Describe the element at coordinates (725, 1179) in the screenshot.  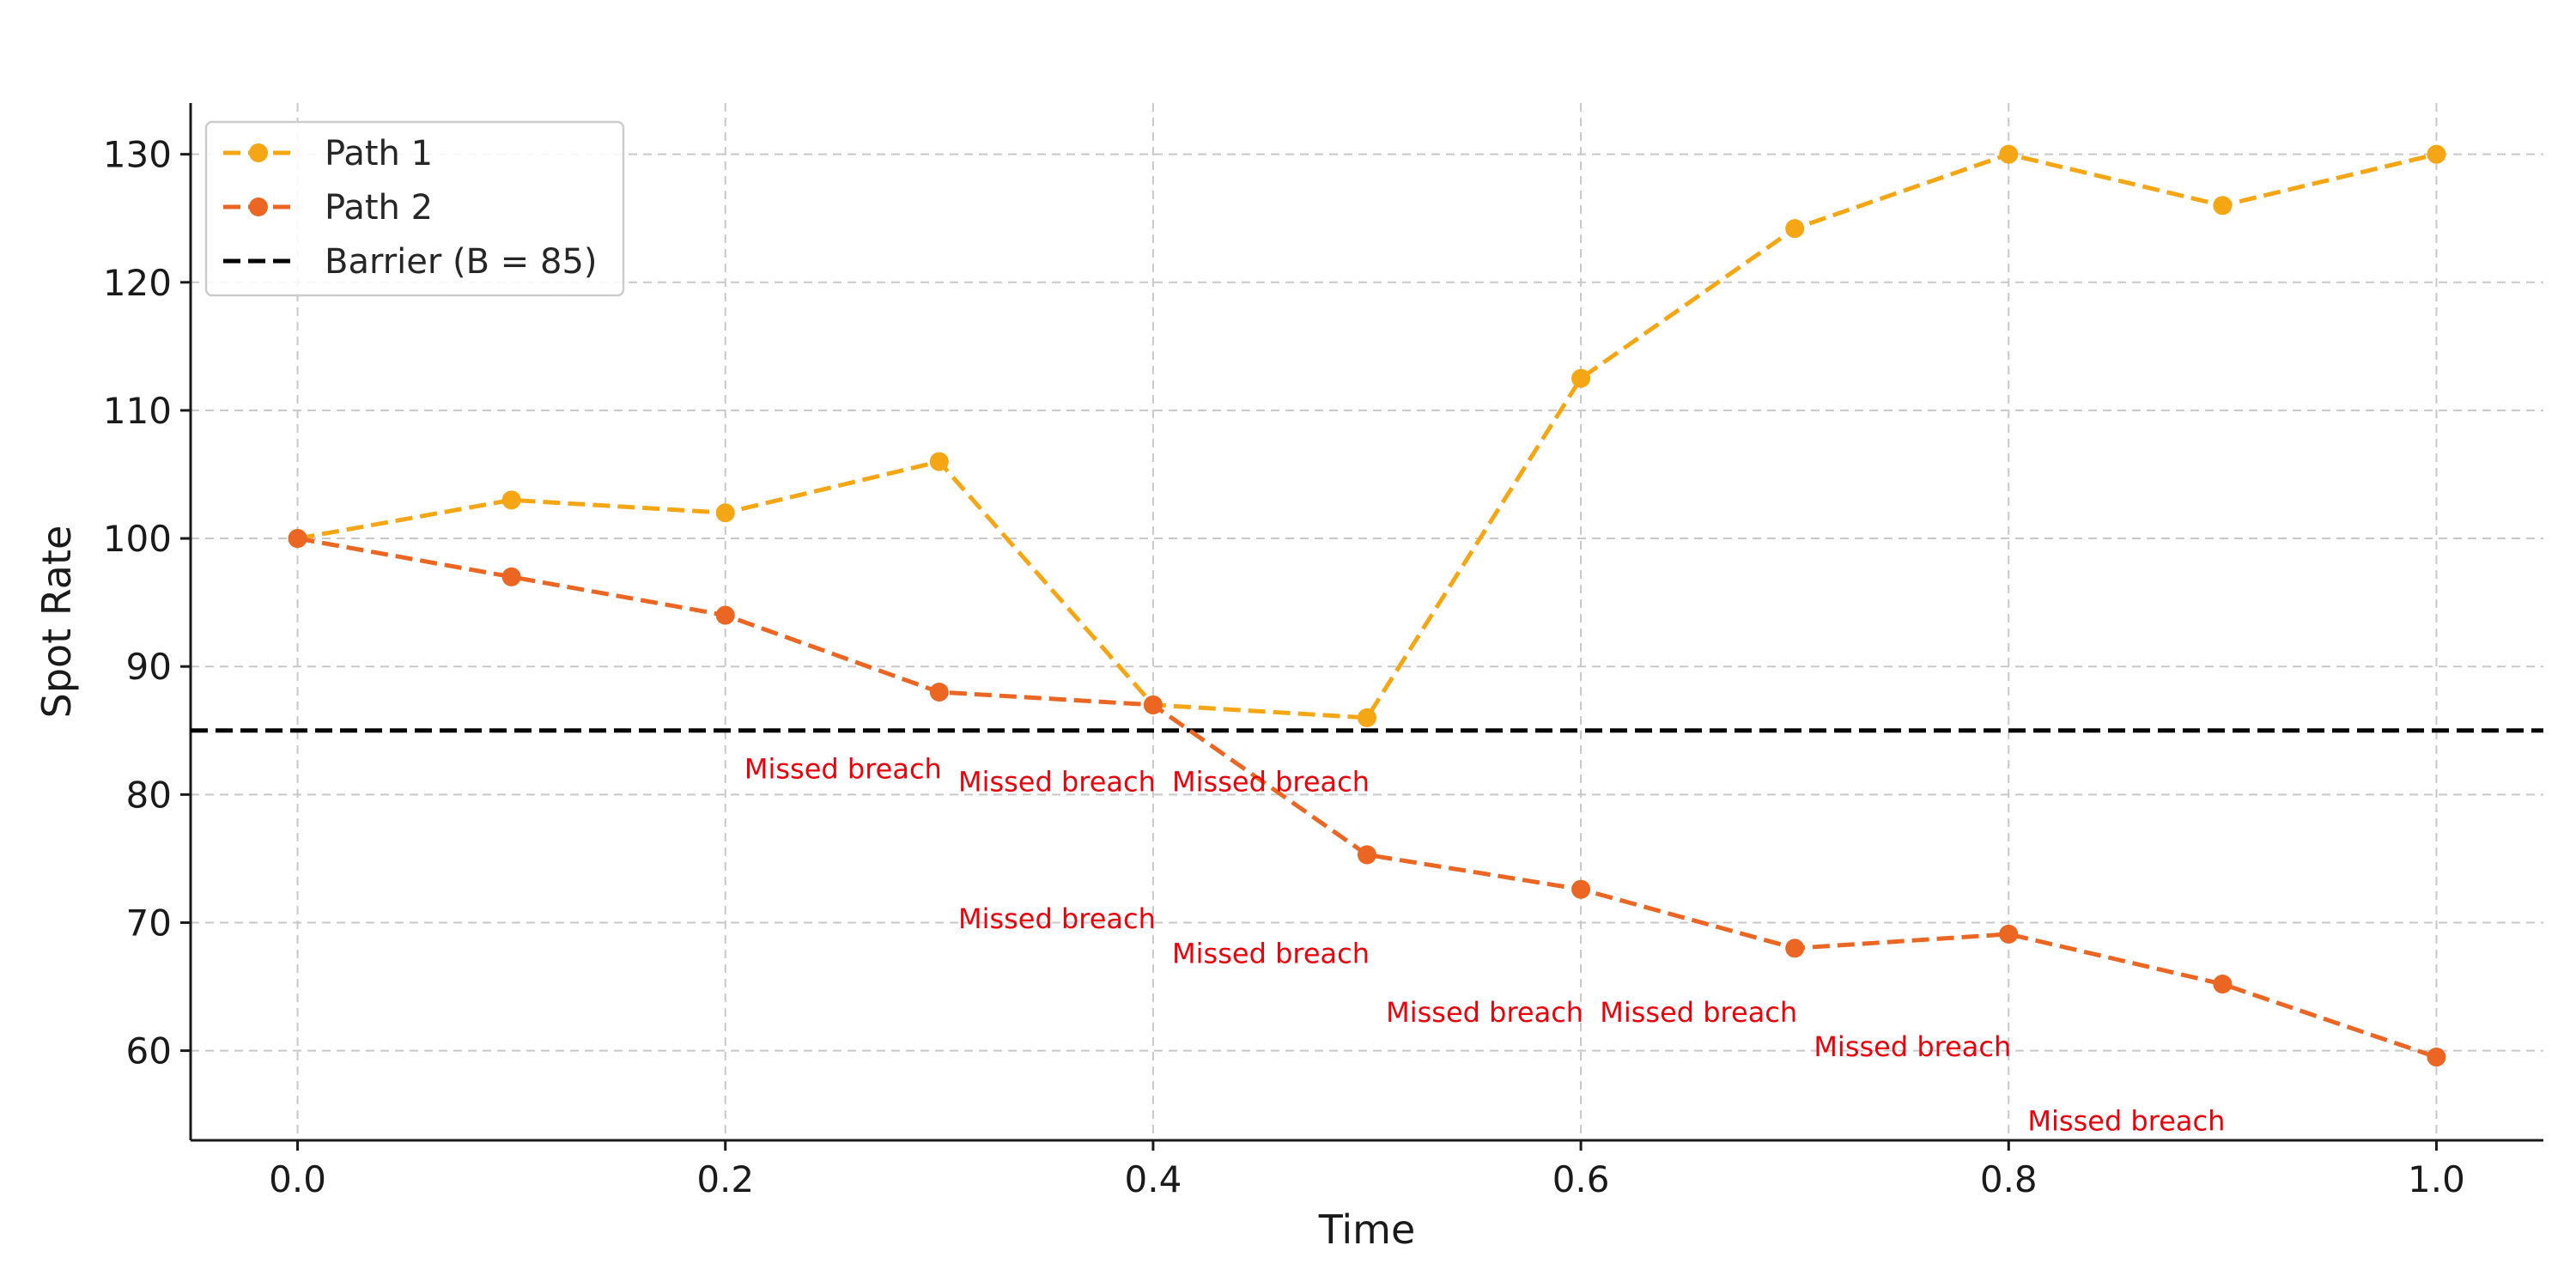
I see `x-tick-label: 0.2` at that location.